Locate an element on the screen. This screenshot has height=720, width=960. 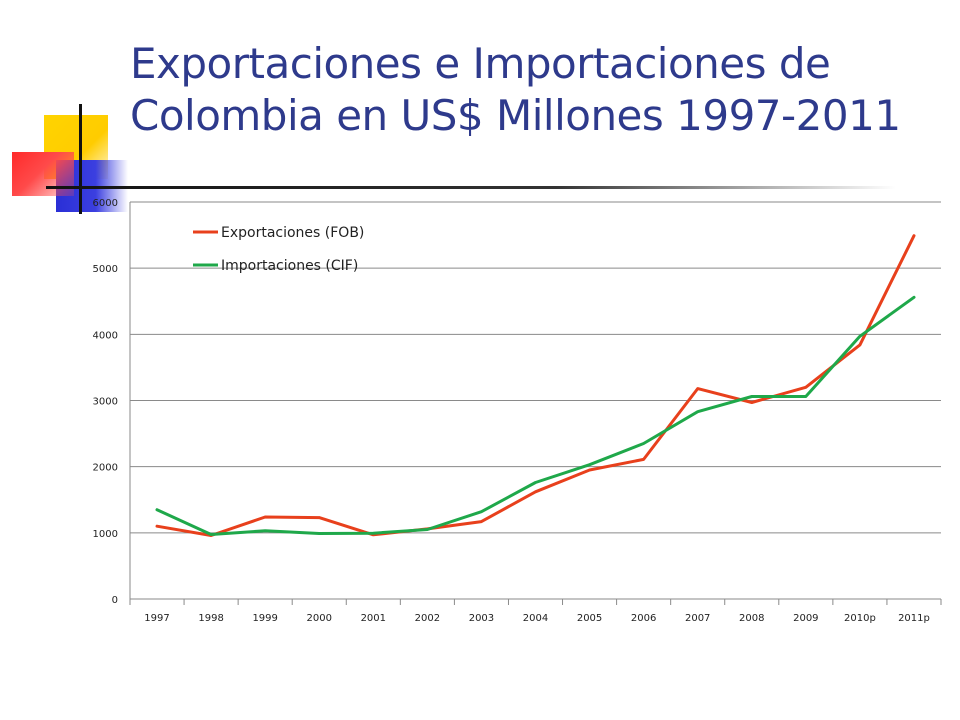
x-tick-label: 2007 is located at coordinates (697, 618).